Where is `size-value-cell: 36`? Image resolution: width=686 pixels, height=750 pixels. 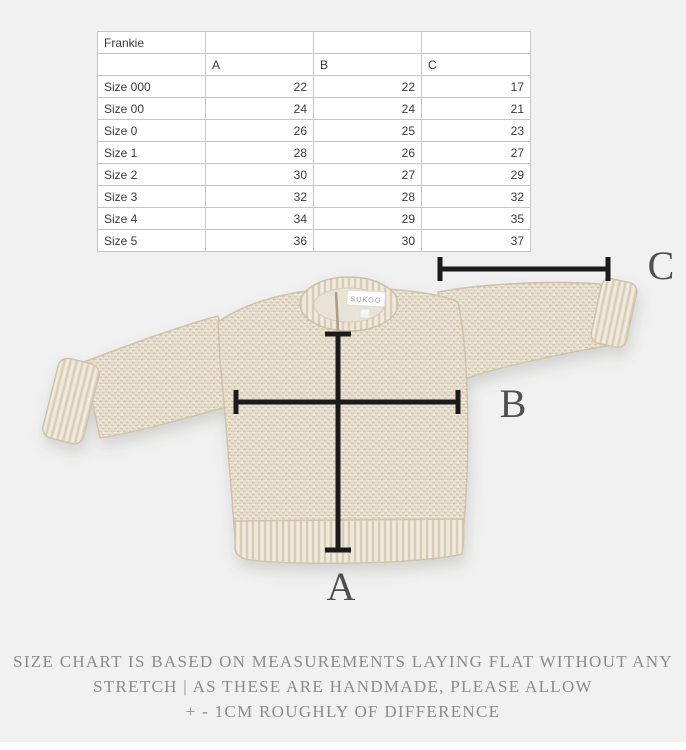
size-value-cell: 36 is located at coordinates (259, 240).